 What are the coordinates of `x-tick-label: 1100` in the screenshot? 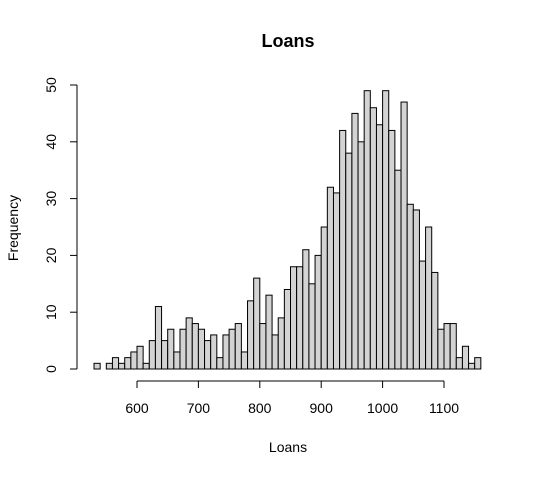 It's located at (444, 408).